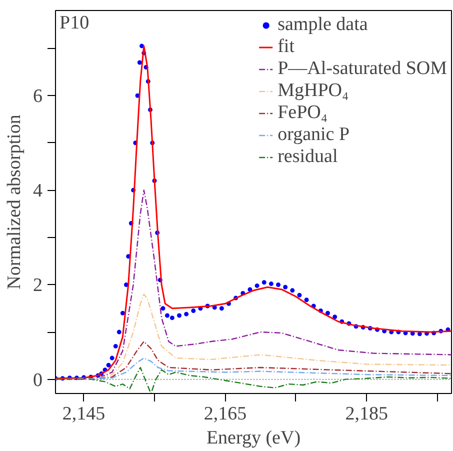 This screenshot has height=451, width=453. I want to click on legend-label: FePO₄, so click(303, 113).